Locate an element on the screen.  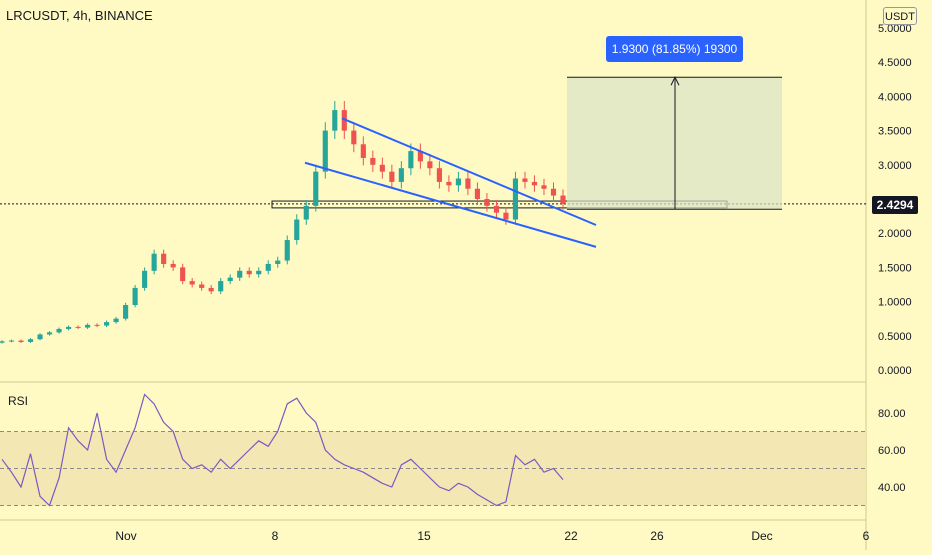
measure-arrow-head is located at coordinates (675, 81).